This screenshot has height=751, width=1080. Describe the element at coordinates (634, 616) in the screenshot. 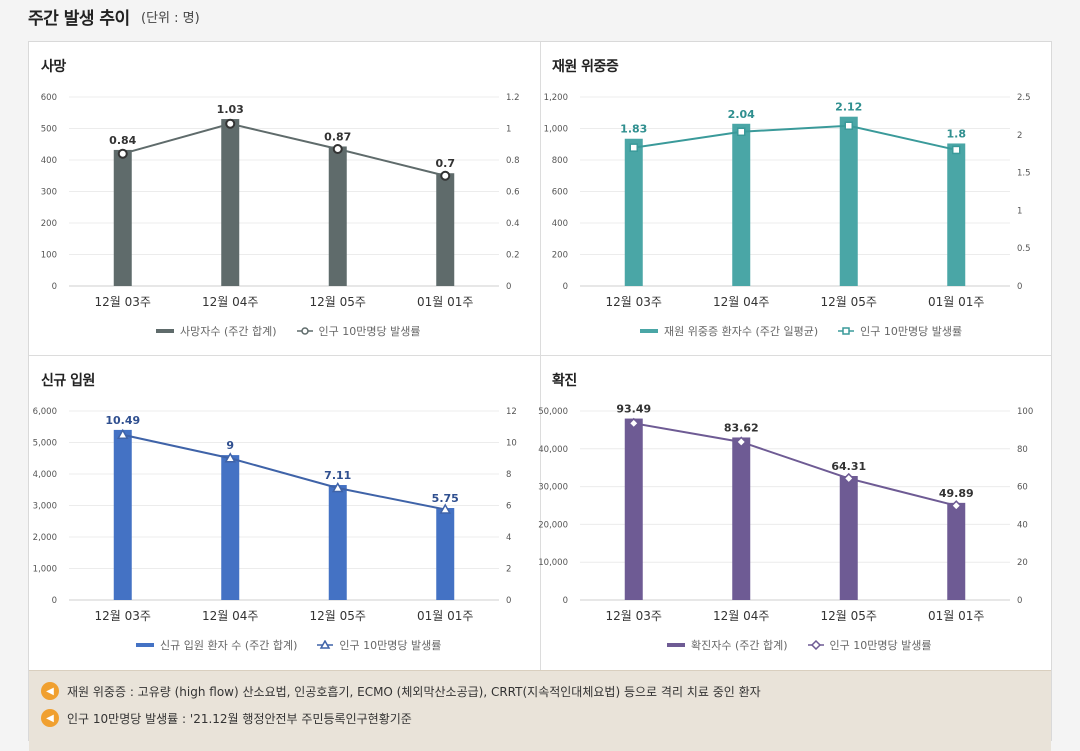

I see `confirmed-x-tick-label: 12월 03주` at that location.